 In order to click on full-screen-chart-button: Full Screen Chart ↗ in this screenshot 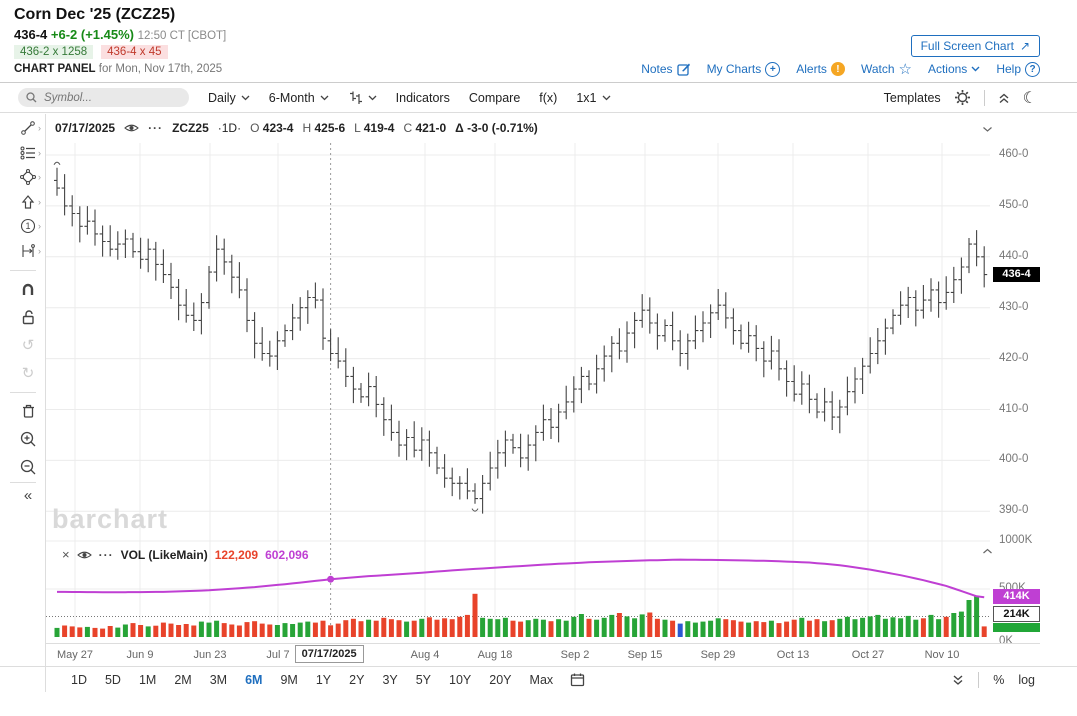, I will do `click(975, 46)`.